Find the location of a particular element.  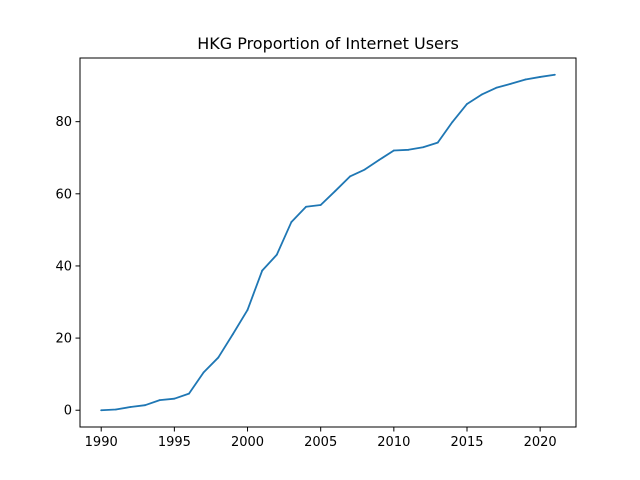

y-tick-label: 80 is located at coordinates (63, 122).